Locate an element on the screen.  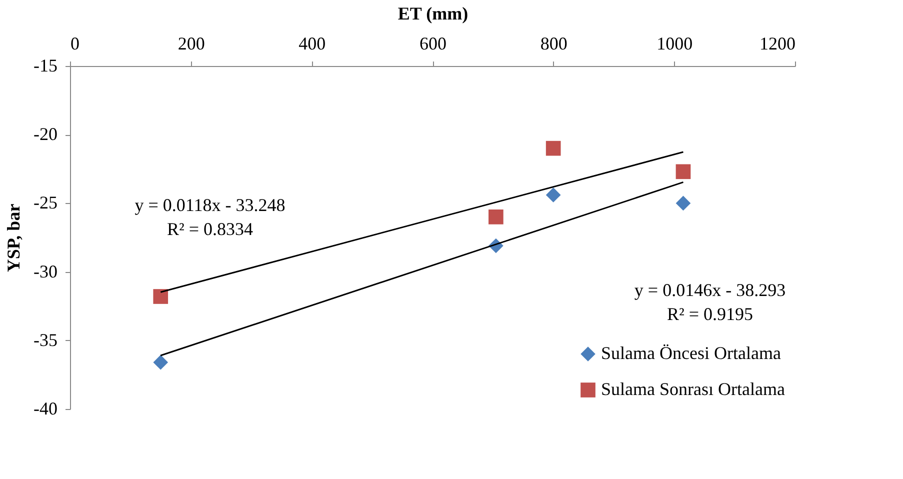
x-tick-label: 1000 is located at coordinates (674, 44).